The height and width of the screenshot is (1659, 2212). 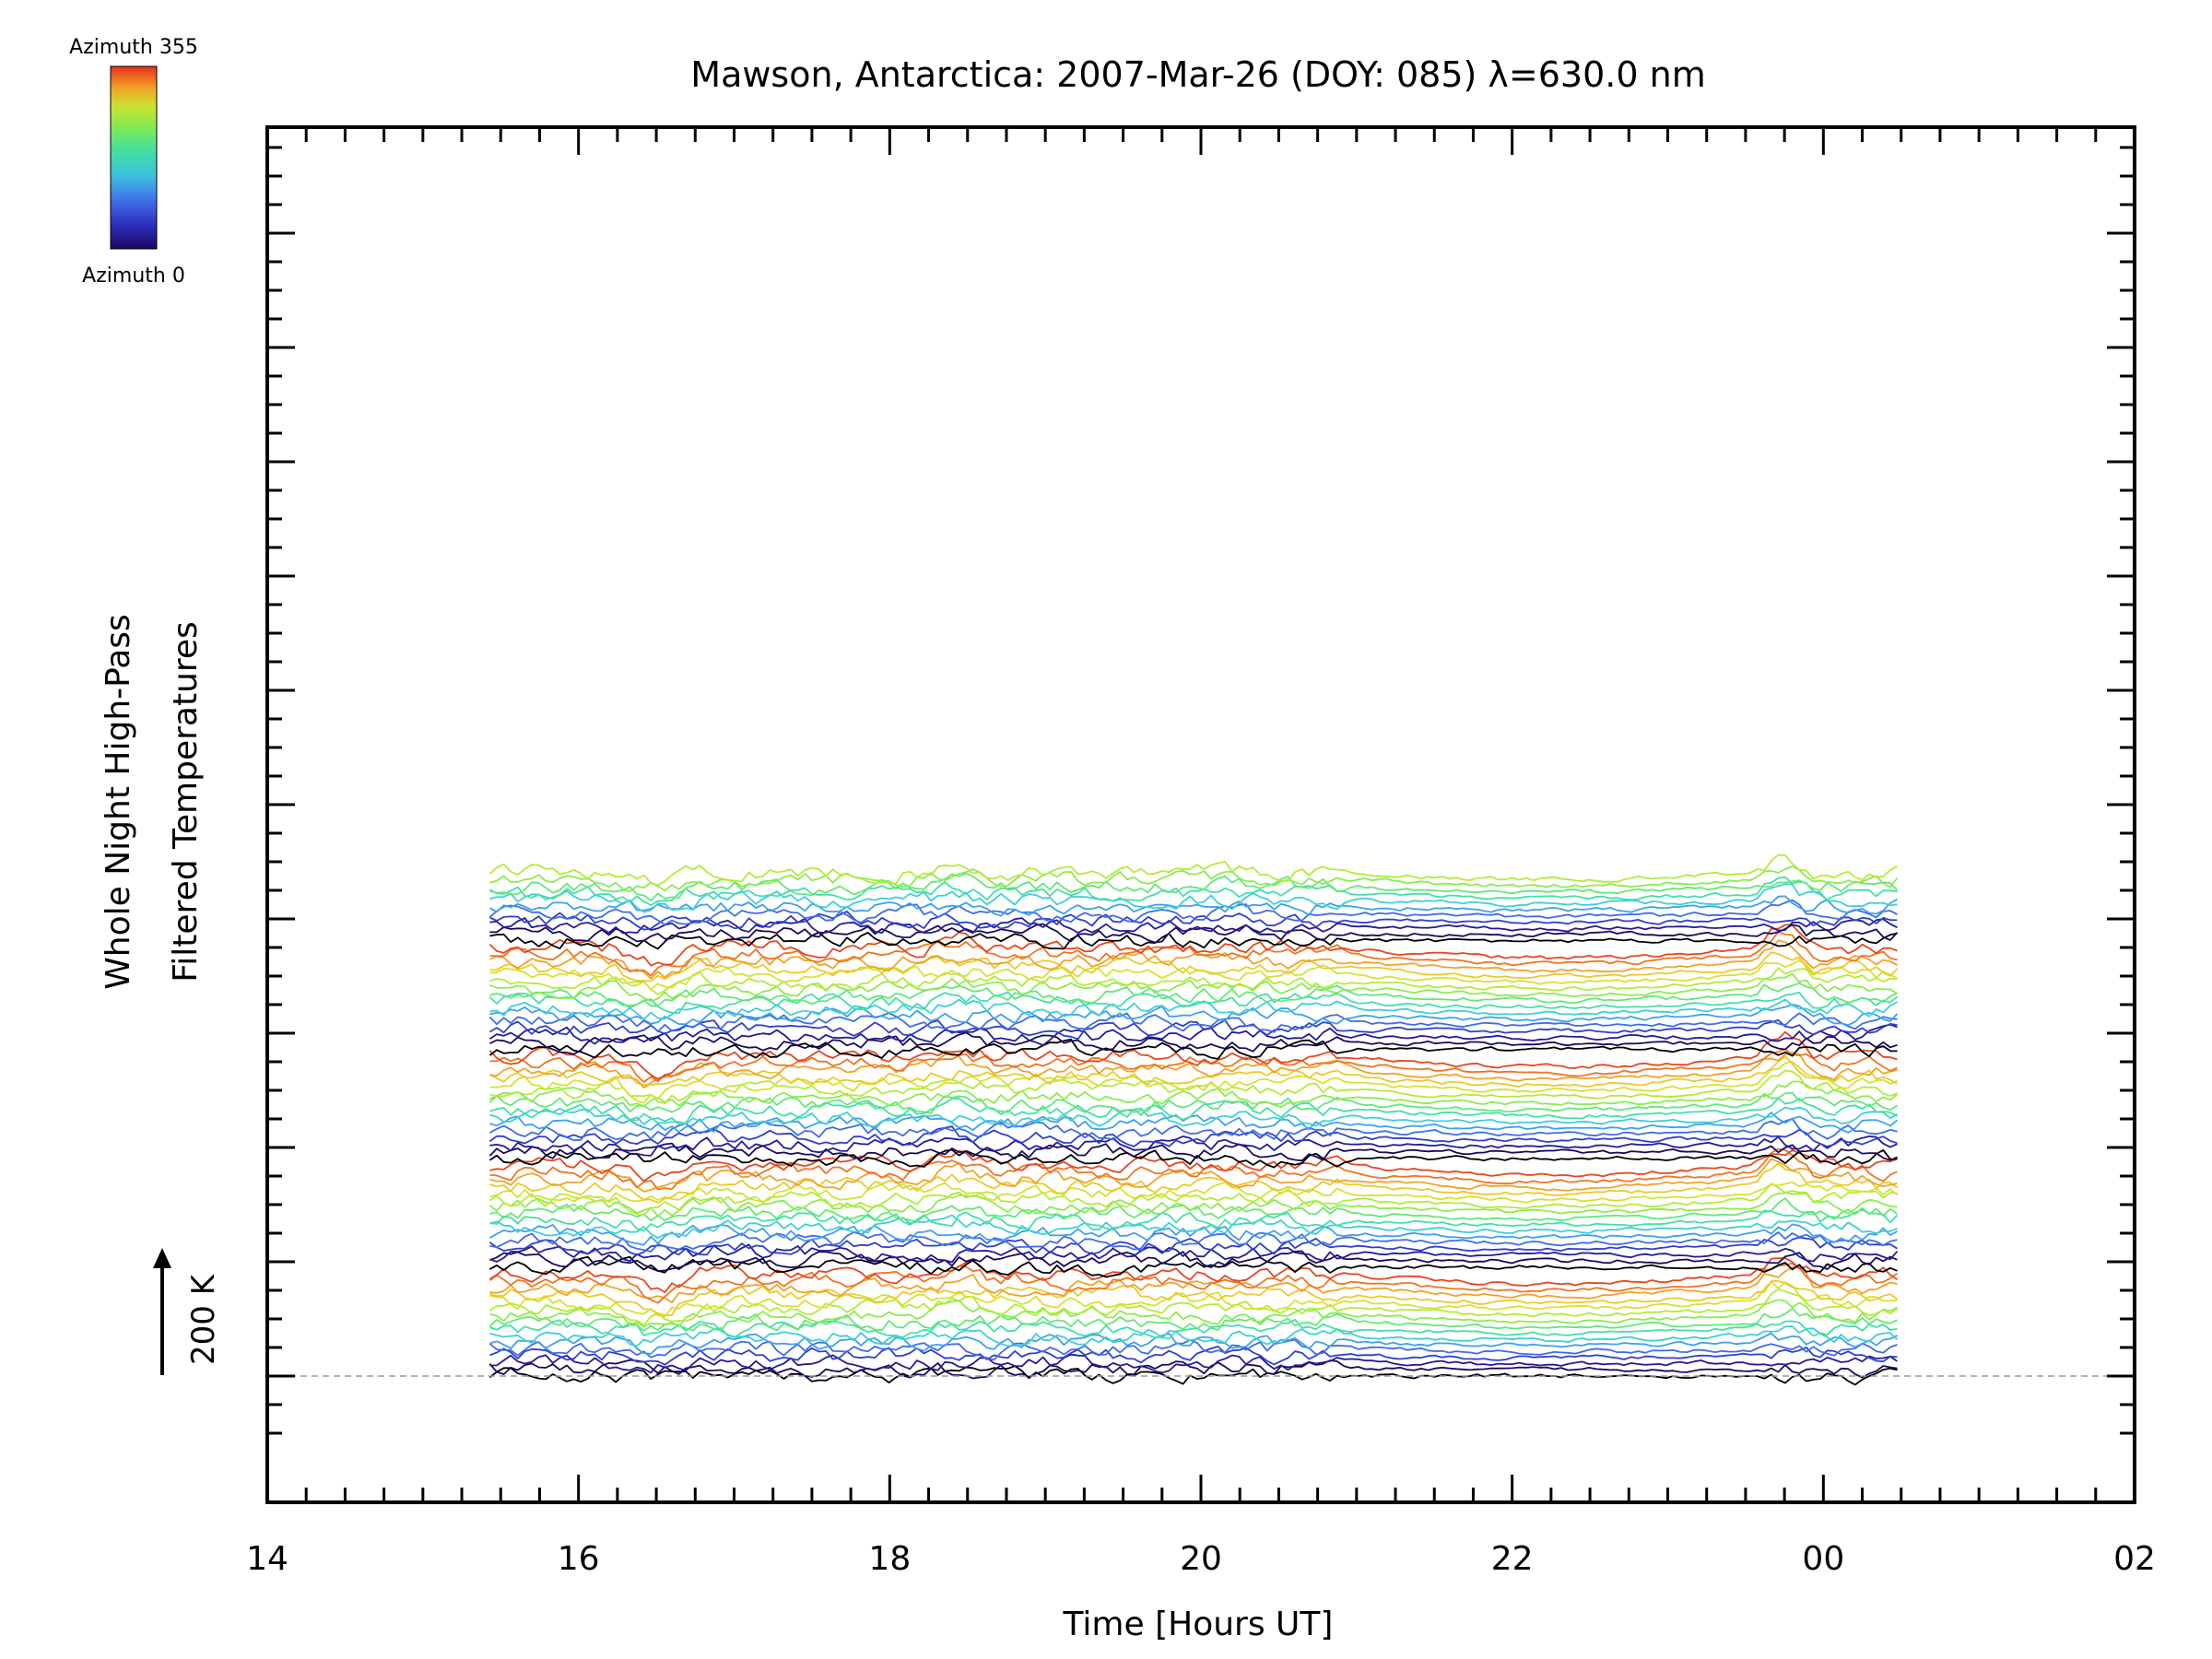 I want to click on scale-bar-label: 200 K, so click(x=203, y=1319).